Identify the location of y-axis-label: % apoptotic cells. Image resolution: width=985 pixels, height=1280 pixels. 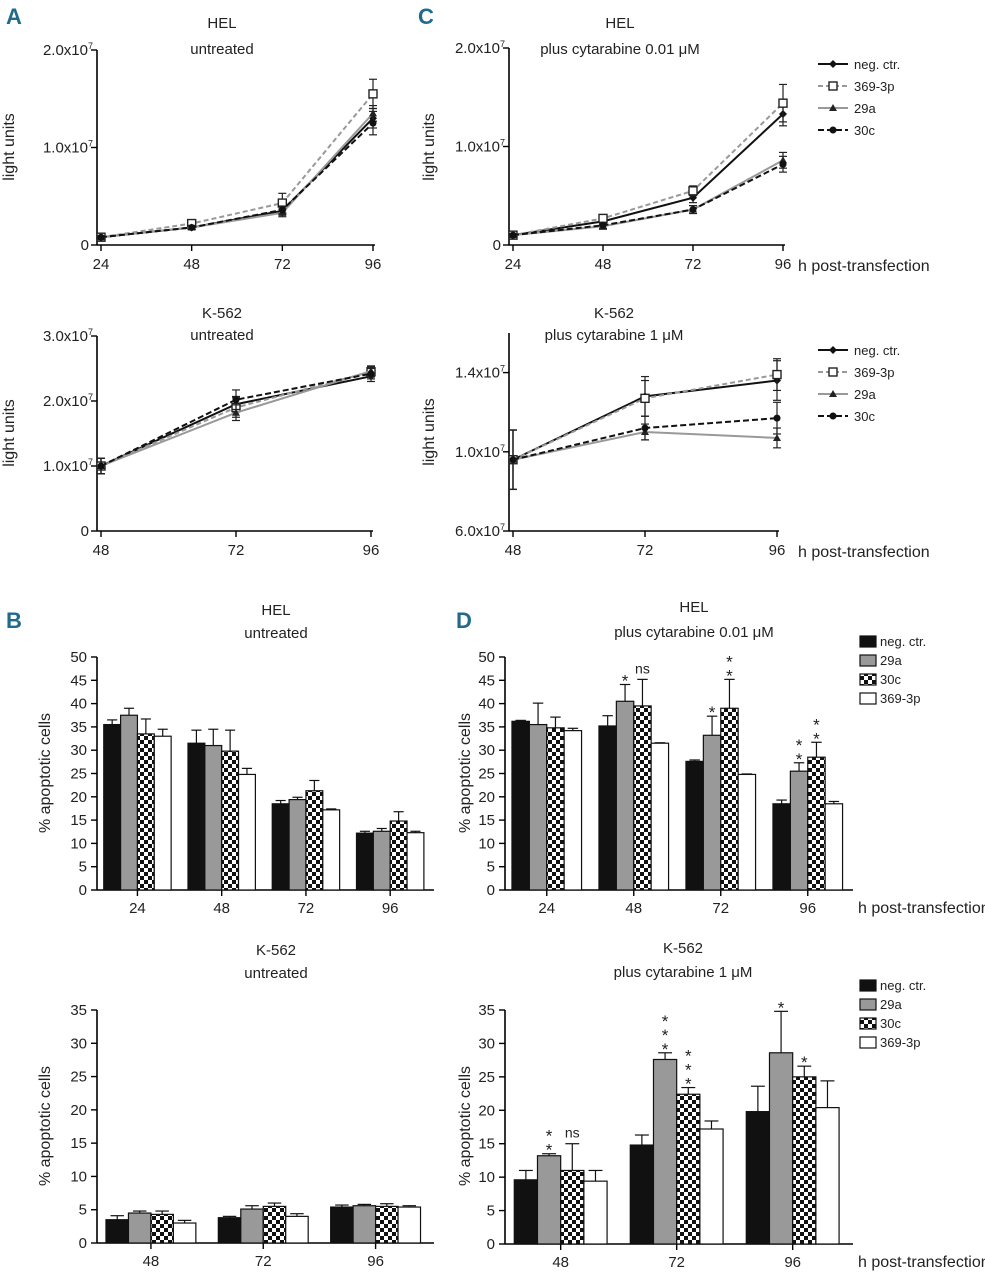
(45, 1126).